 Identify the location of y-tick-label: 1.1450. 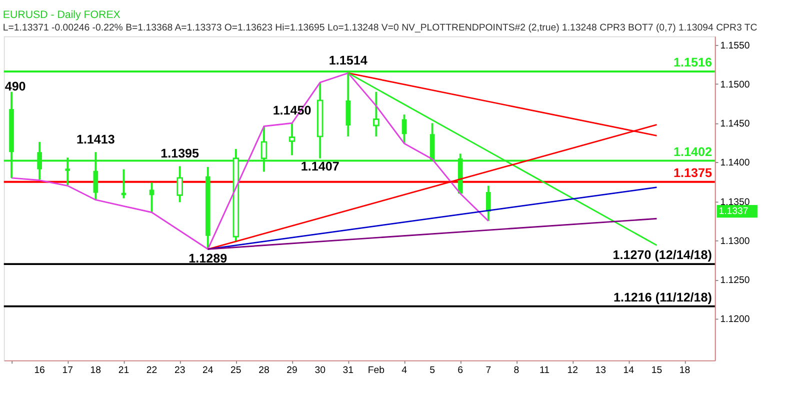
(735, 124).